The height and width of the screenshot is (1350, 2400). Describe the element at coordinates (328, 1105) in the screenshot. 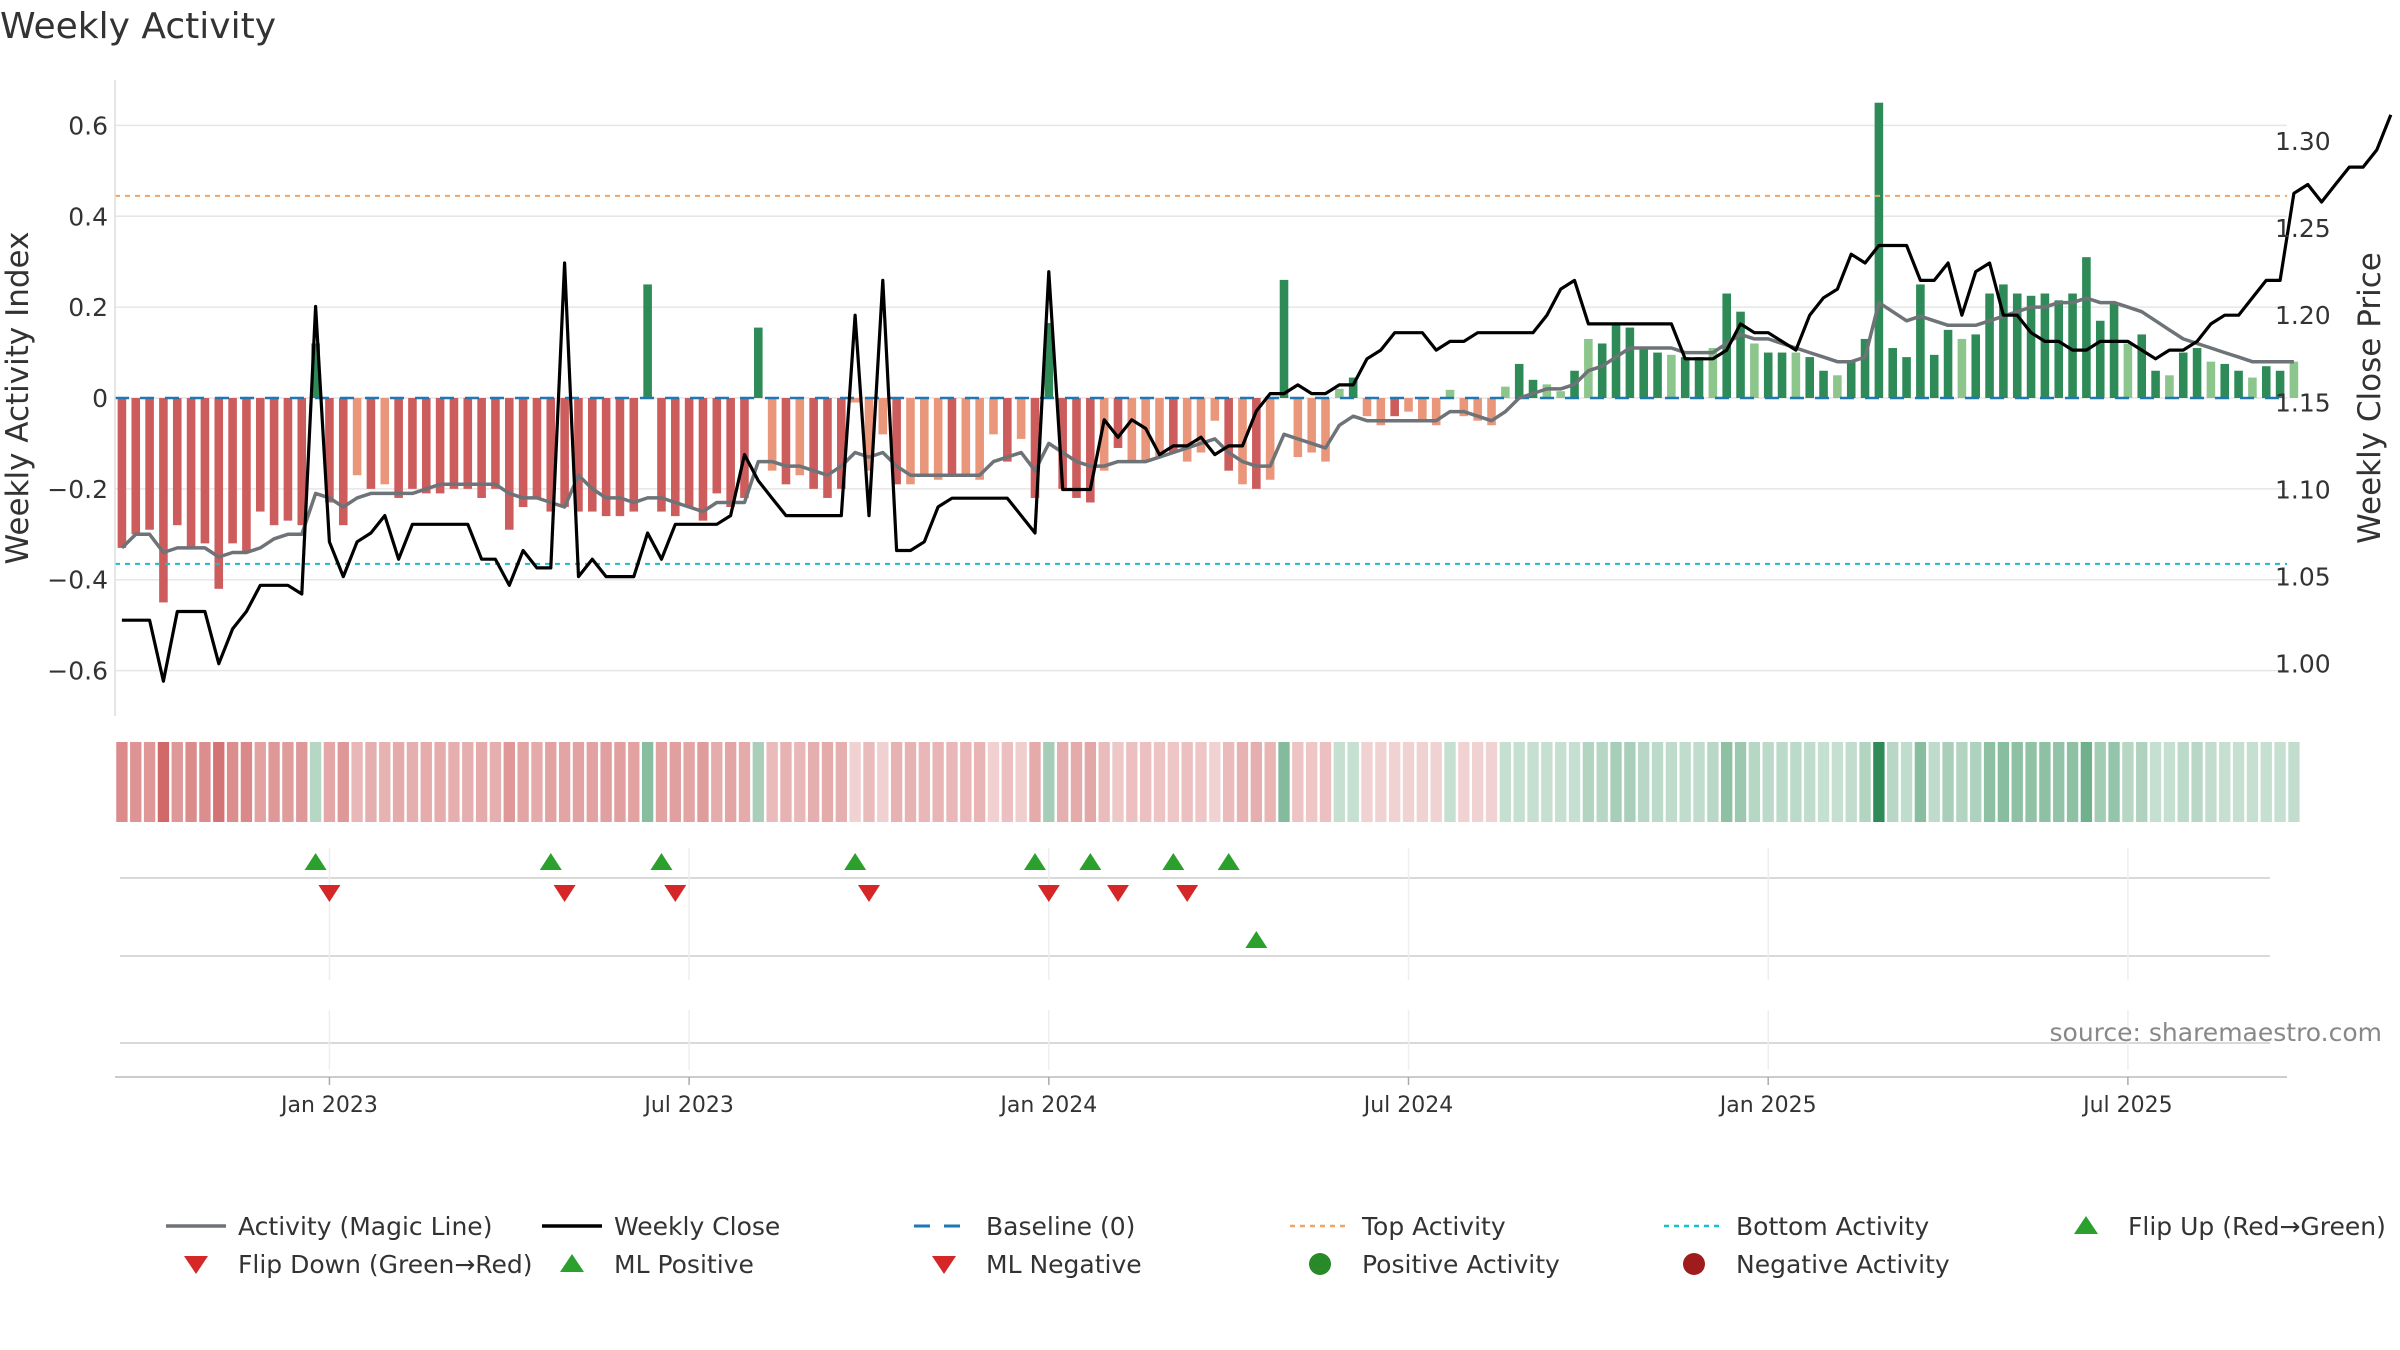

I see `x-tick-label: Jan 2023` at that location.